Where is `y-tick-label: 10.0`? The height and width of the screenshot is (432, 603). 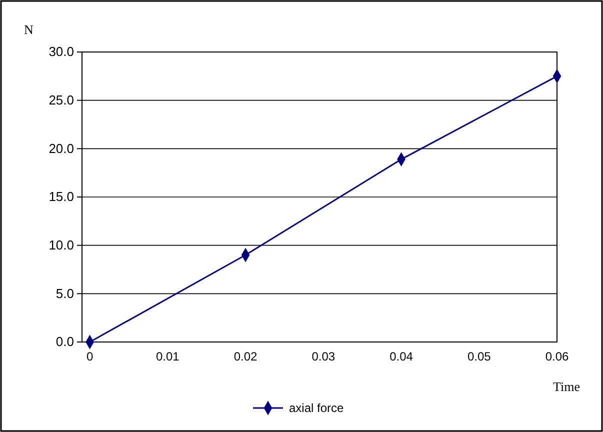 y-tick-label: 10.0 is located at coordinates (61, 244).